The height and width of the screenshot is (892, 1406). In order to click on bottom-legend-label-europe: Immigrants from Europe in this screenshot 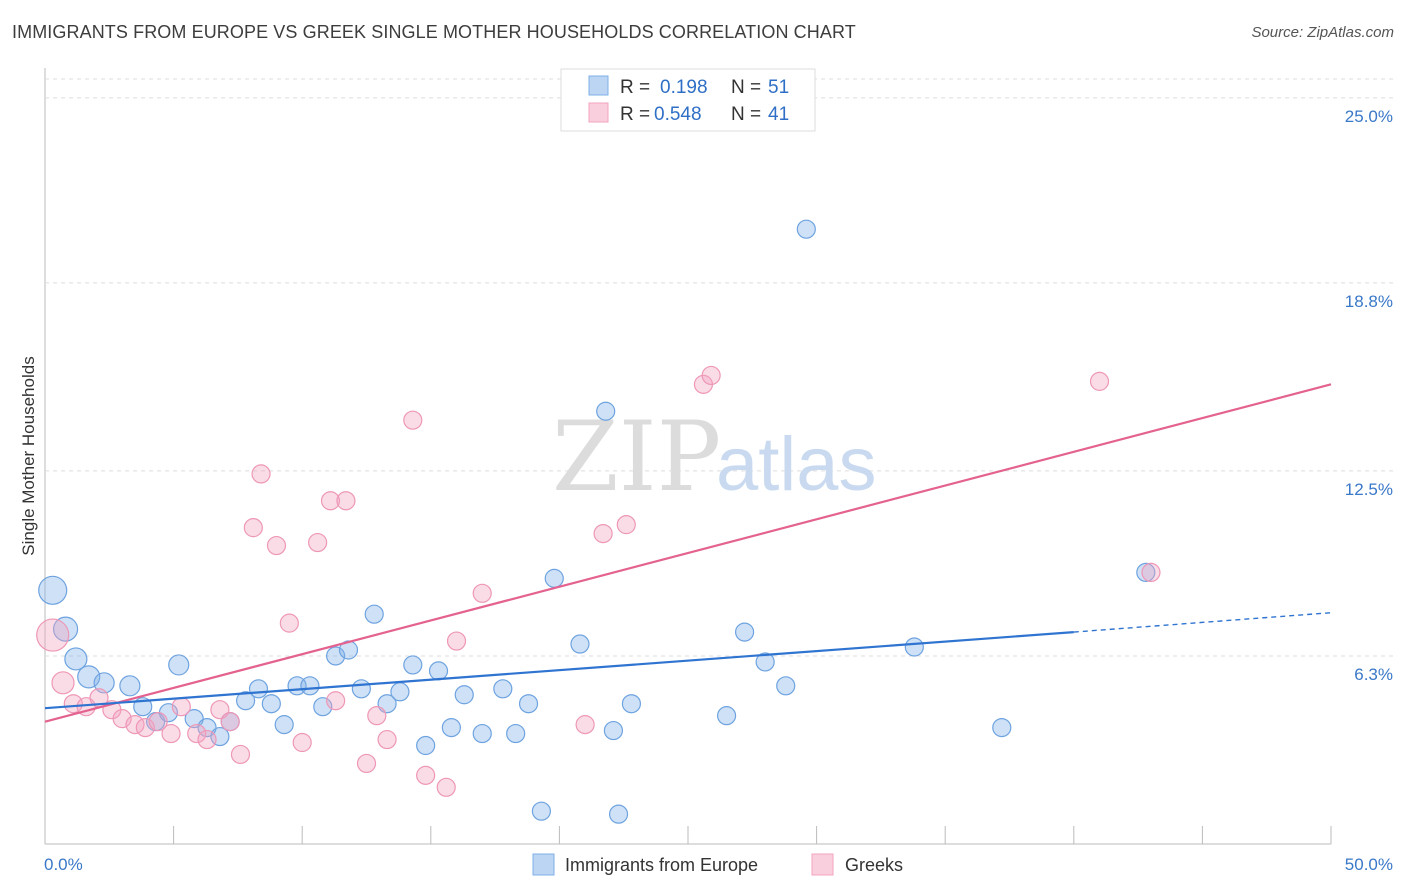, I will do `click(661, 865)`.